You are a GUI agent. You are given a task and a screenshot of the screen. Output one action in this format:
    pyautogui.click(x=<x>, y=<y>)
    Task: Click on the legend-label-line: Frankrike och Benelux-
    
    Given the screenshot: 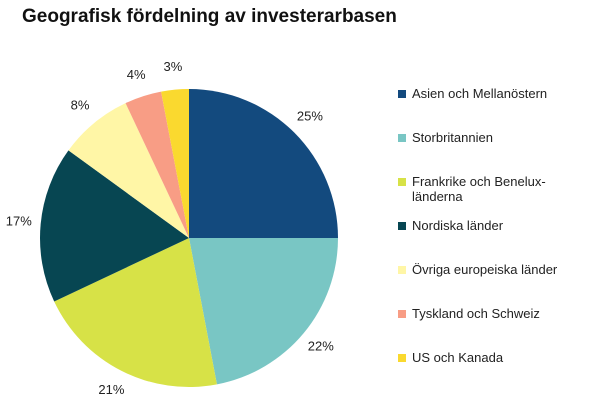 What is the action you would take?
    pyautogui.click(x=479, y=181)
    